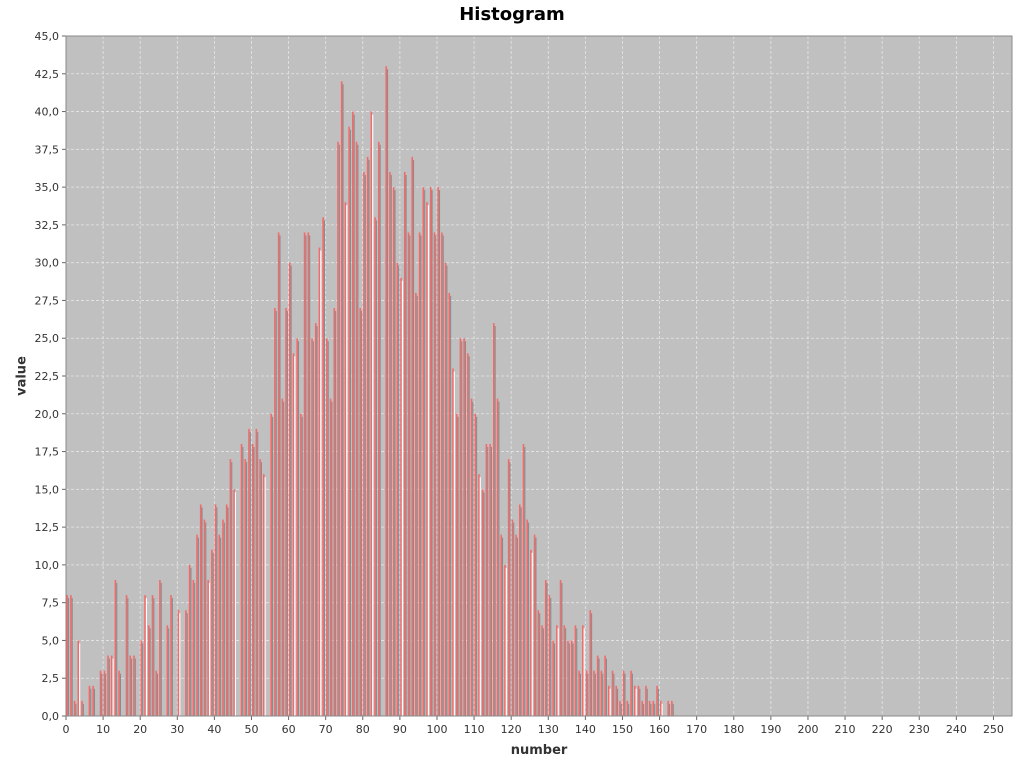 This screenshot has width=1024, height=768. Describe the element at coordinates (363, 729) in the screenshot. I see `x-tick-label: 80` at that location.